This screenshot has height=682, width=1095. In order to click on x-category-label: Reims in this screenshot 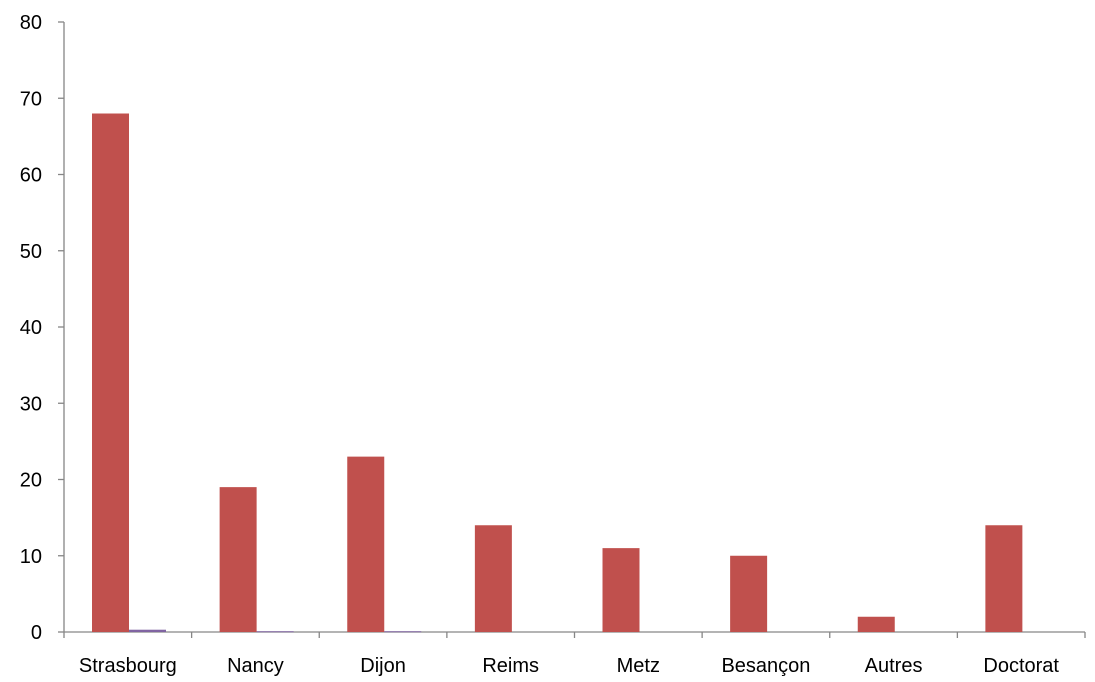, I will do `click(510, 666)`.